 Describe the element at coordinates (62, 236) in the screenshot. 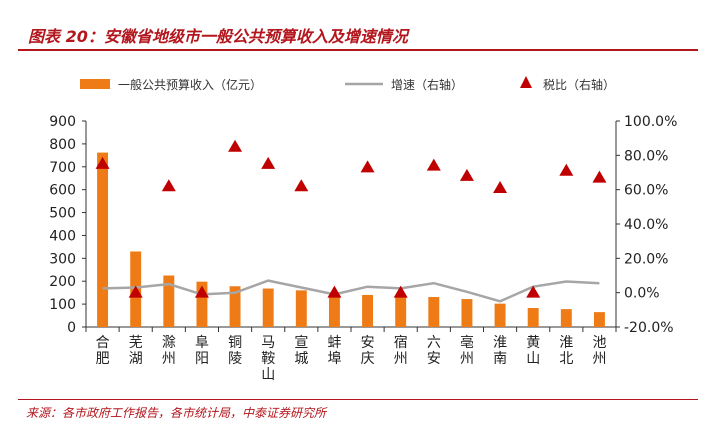

I see `left-tick-label: 400` at that location.